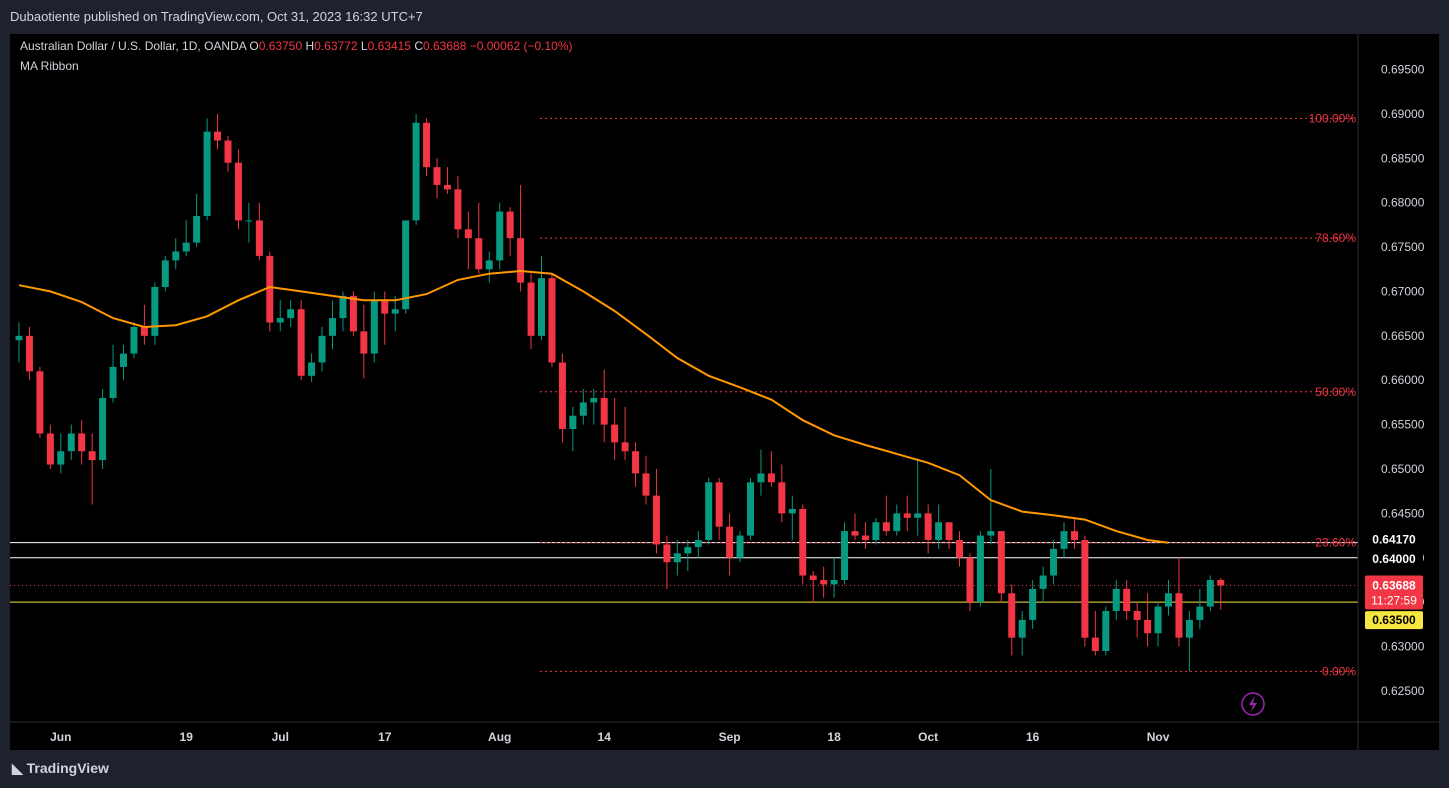 Image resolution: width=1449 pixels, height=788 pixels. I want to click on horizontal-lines, so click(684, 572).